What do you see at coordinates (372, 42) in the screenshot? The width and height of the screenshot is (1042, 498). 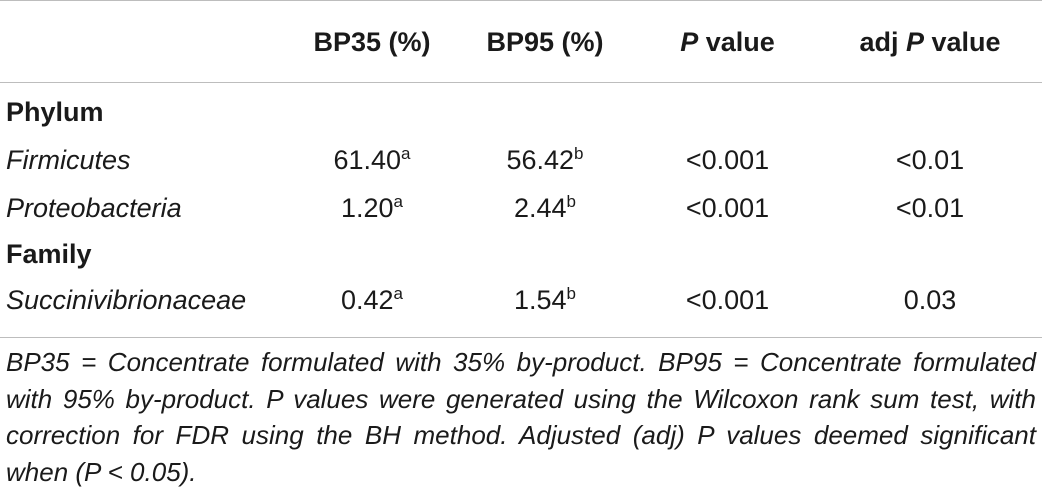 I see `header-bp35: BP35 (%)` at bounding box center [372, 42].